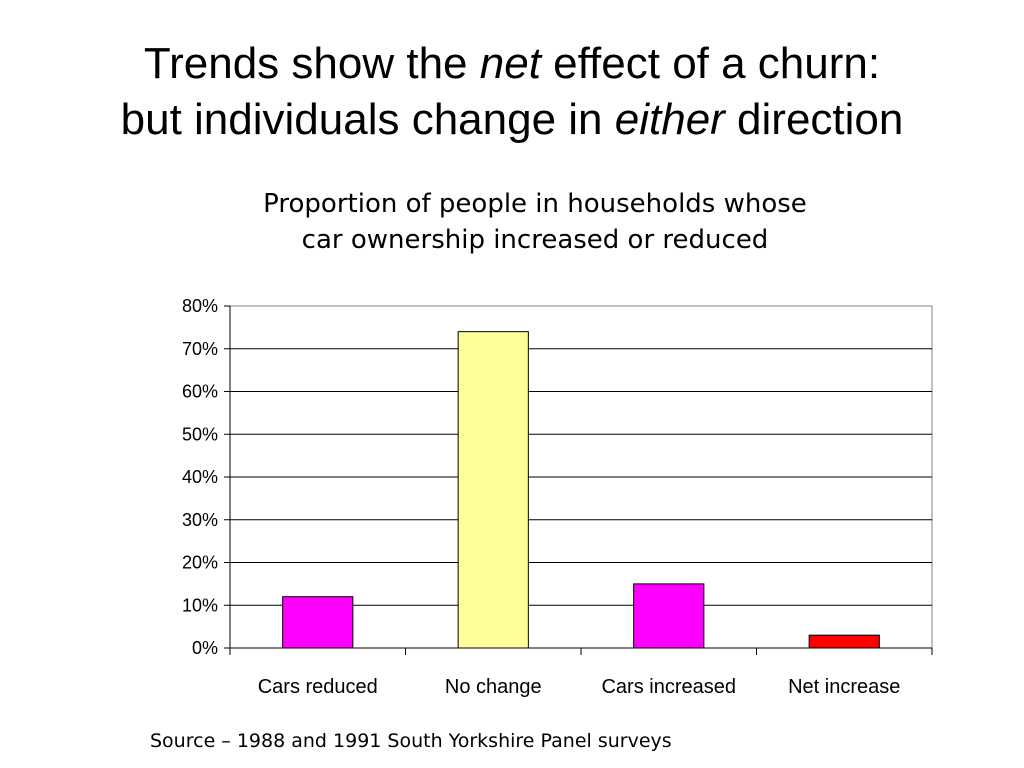 This screenshot has width=1024, height=768. Describe the element at coordinates (668, 687) in the screenshot. I see `x-tick-label: Cars increased` at that location.